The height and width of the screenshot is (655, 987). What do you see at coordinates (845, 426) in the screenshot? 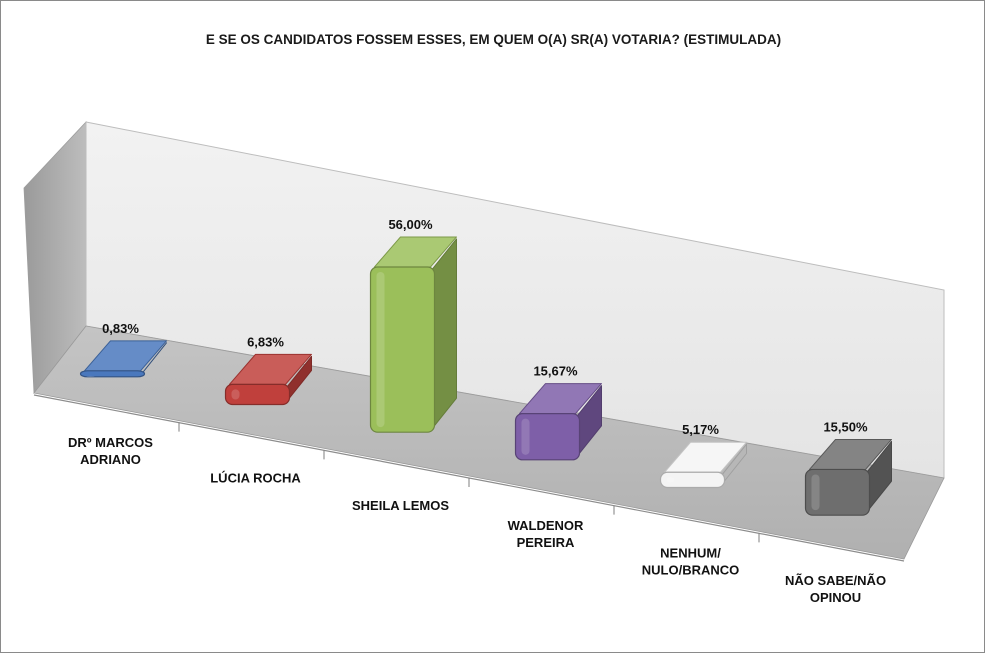
I see `data-label: 15,50%` at bounding box center [845, 426].